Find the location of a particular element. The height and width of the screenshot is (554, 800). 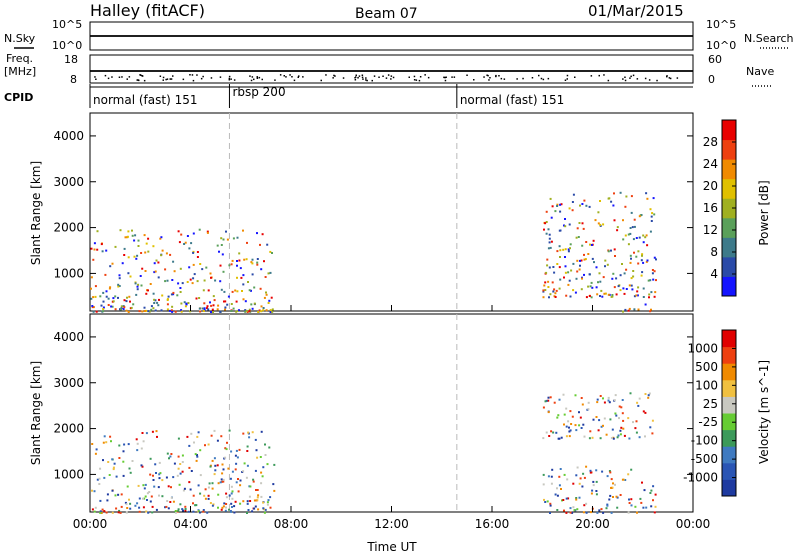

time-xlabel: Time UT is located at coordinates (391, 547).